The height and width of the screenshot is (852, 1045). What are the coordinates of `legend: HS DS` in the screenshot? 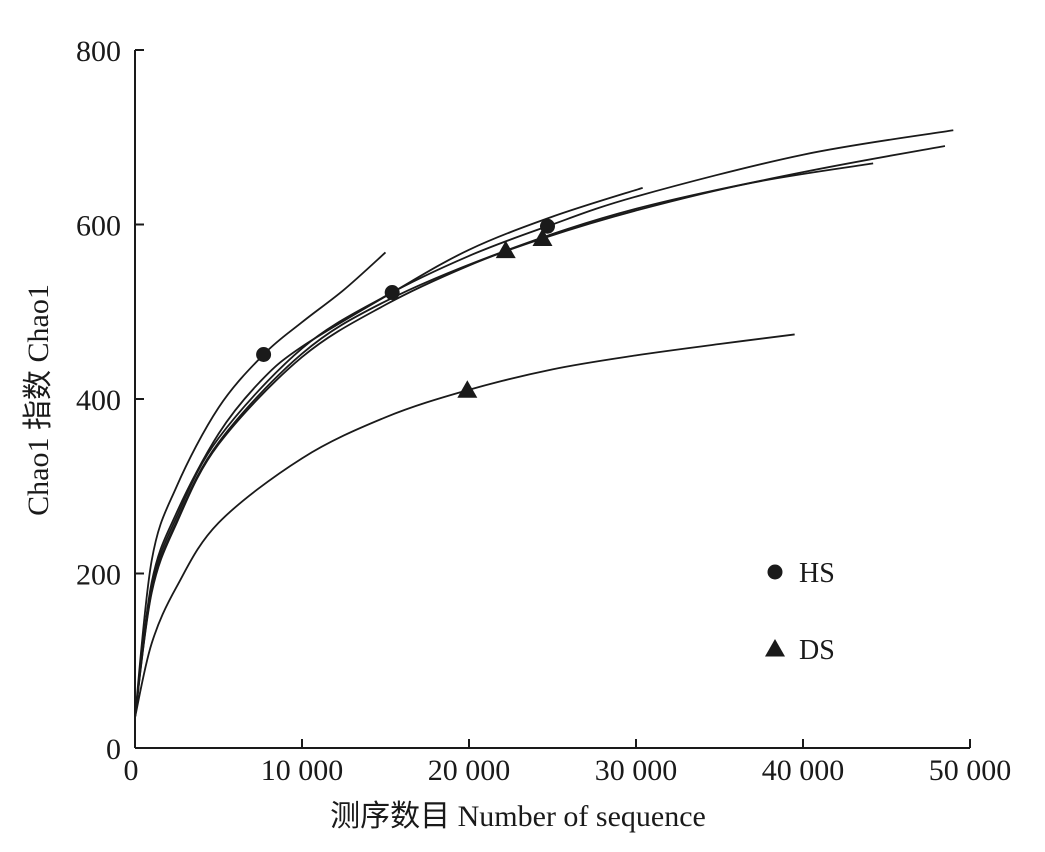 It's located at (800, 612).